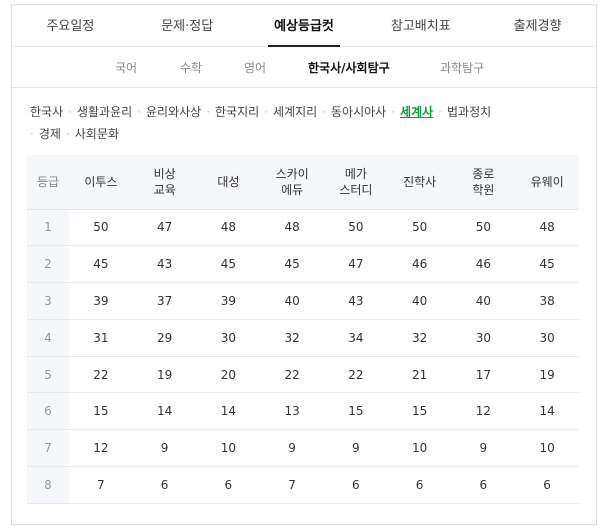  Describe the element at coordinates (164, 338) in the screenshot. I see `score-cell: 29` at that location.